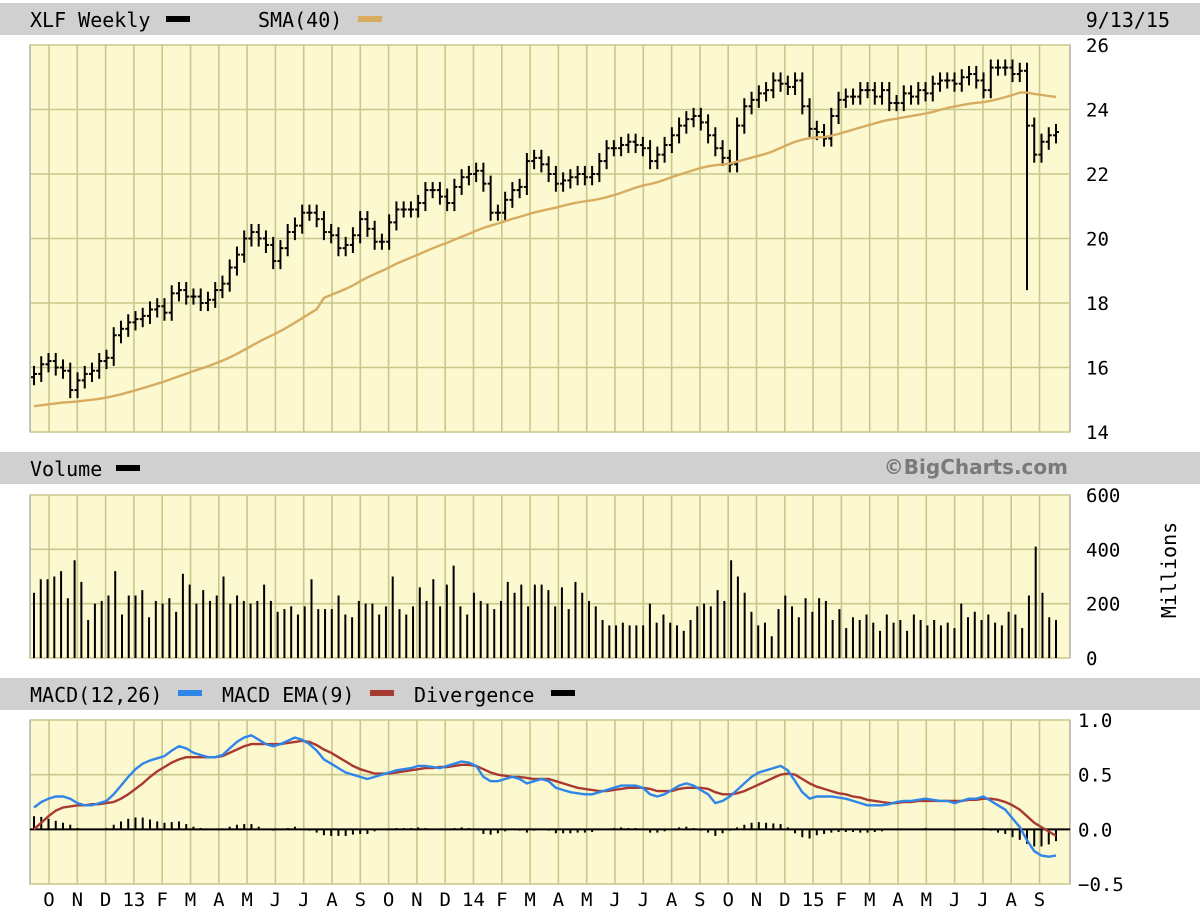 This screenshot has height=920, width=1200. What do you see at coordinates (288, 695) in the screenshot?
I see `macd-ema-legend-label: MACD EMA(9)` at bounding box center [288, 695].